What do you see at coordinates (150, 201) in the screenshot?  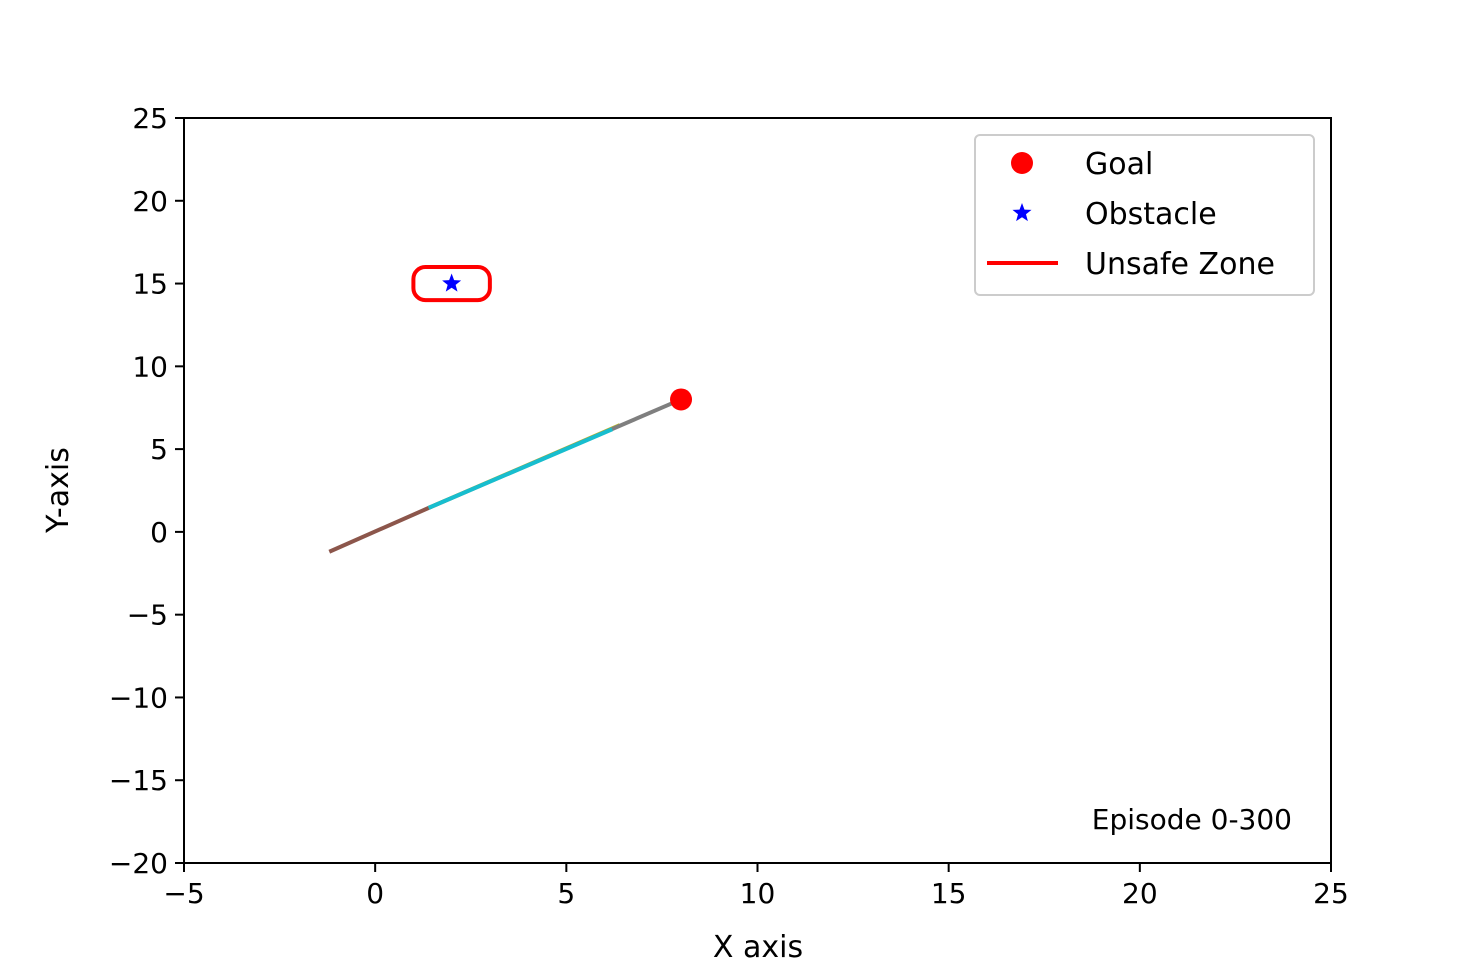 I see `y-tick-label: 20` at bounding box center [150, 201].